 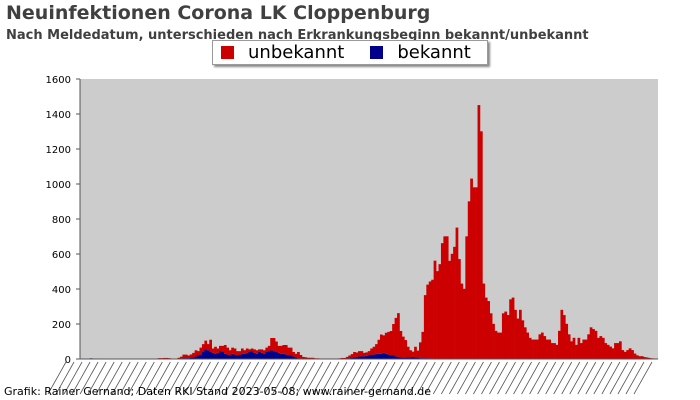 I want to click on legend: unbekannt bekannt, so click(x=350, y=52).